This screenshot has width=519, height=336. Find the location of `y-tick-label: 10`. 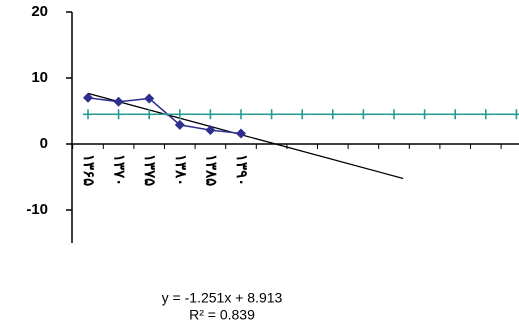

y-tick-label: 10 is located at coordinates (39, 77).